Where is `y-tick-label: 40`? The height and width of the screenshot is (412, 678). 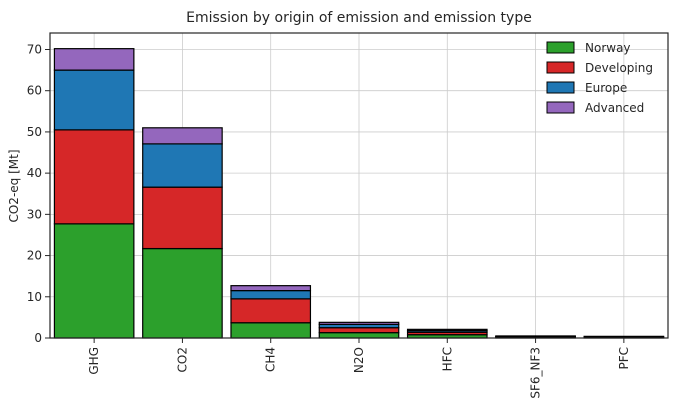 y-tick-label: 40 is located at coordinates (34, 173).